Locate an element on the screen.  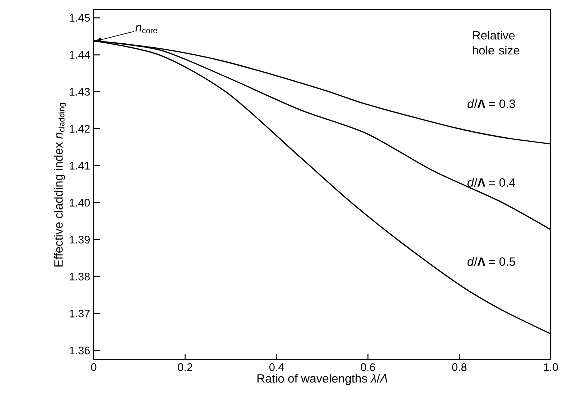
y-tick-label: 1.37 is located at coordinates (80, 314).